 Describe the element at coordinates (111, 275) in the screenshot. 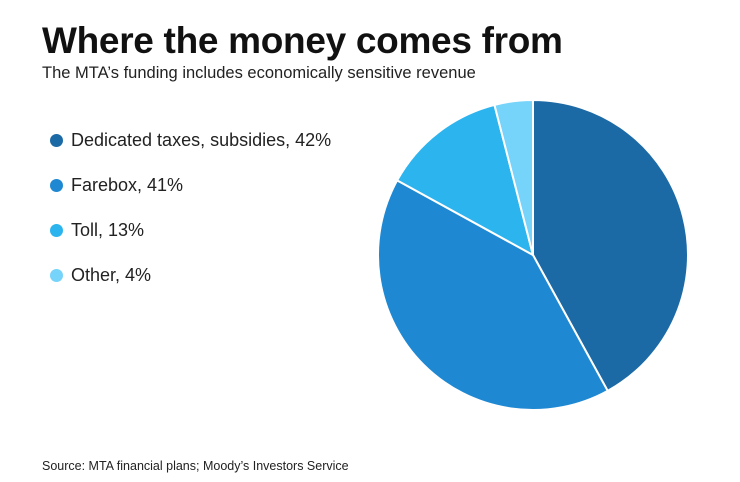

I see `legend-label-other: Other, 4%` at that location.